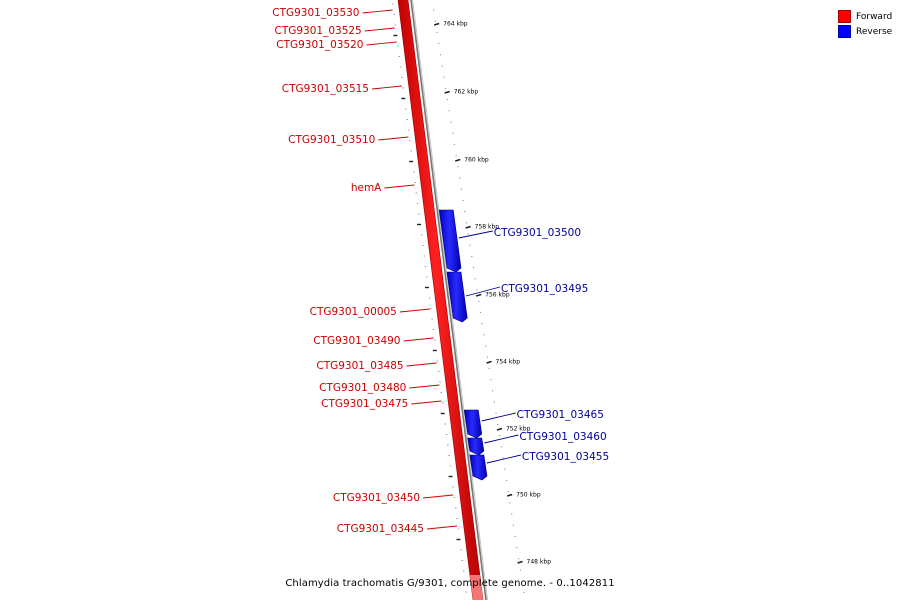 Image resolution: width=900 pixels, height=600 pixels. I want to click on scale-label: 750 kbp, so click(528, 495).